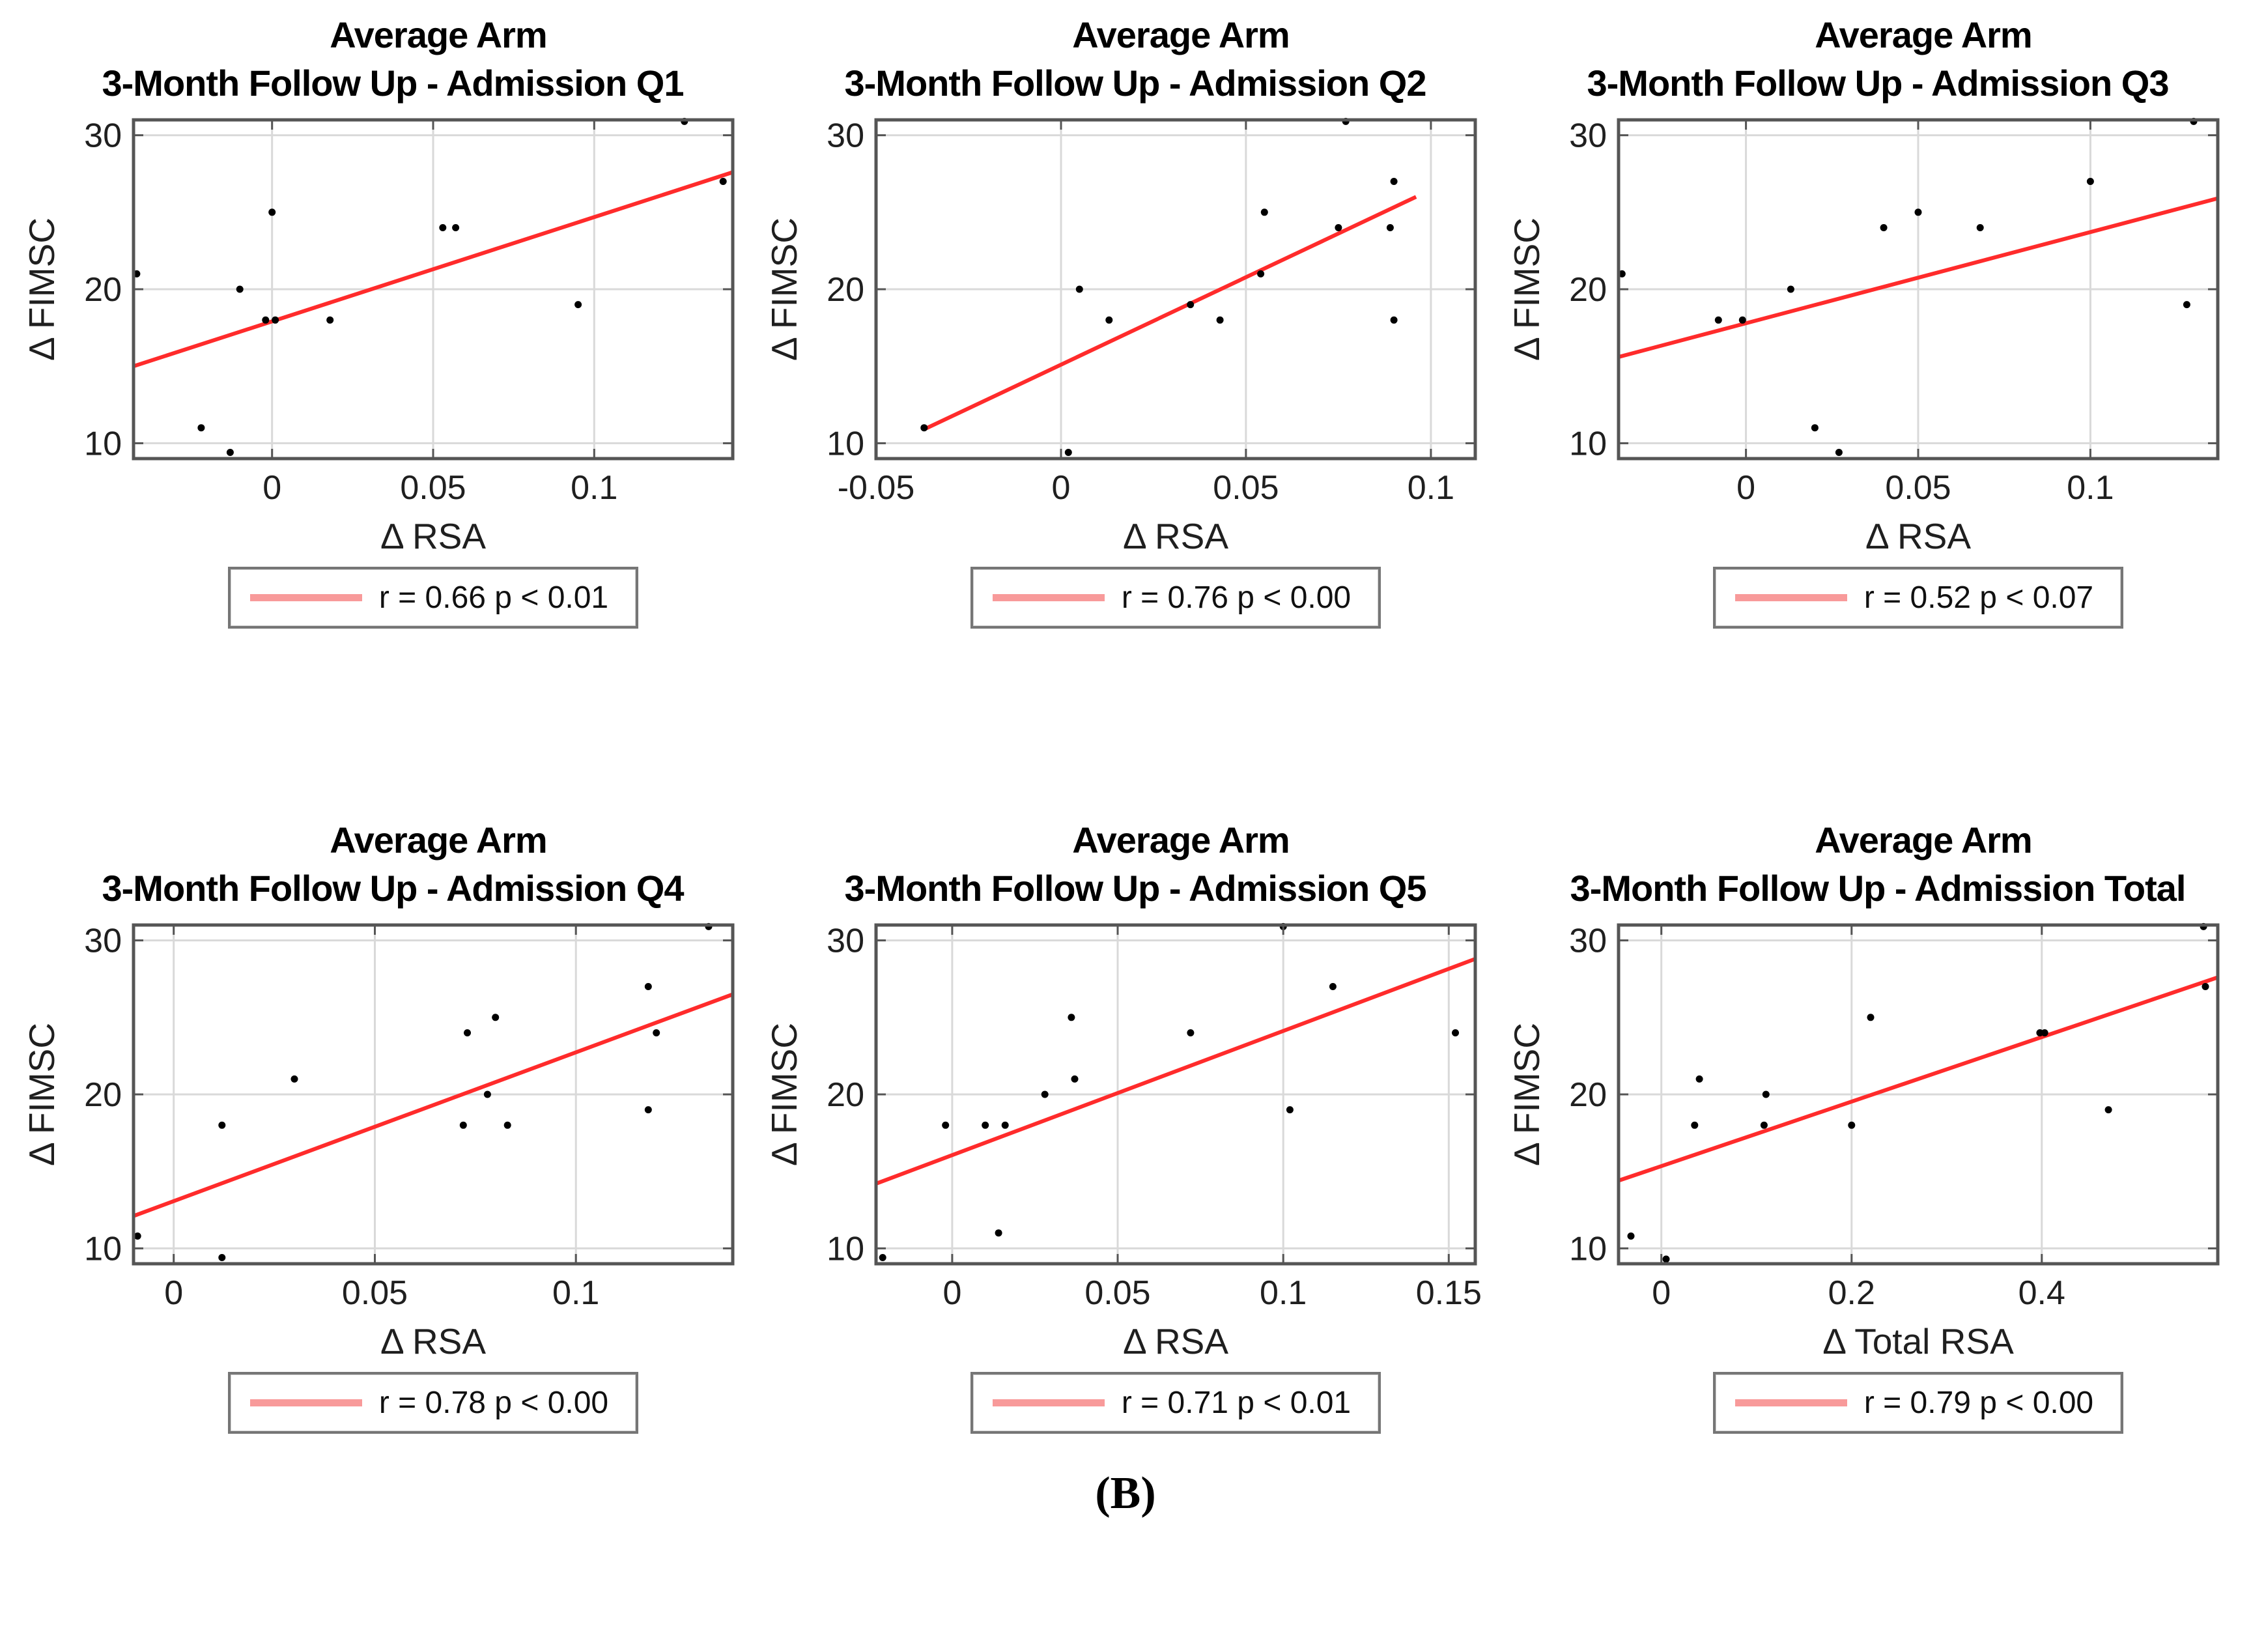 The image size is (2251, 1652). I want to click on legend-label: r = 0.79 p < 0.00, so click(1978, 1403).